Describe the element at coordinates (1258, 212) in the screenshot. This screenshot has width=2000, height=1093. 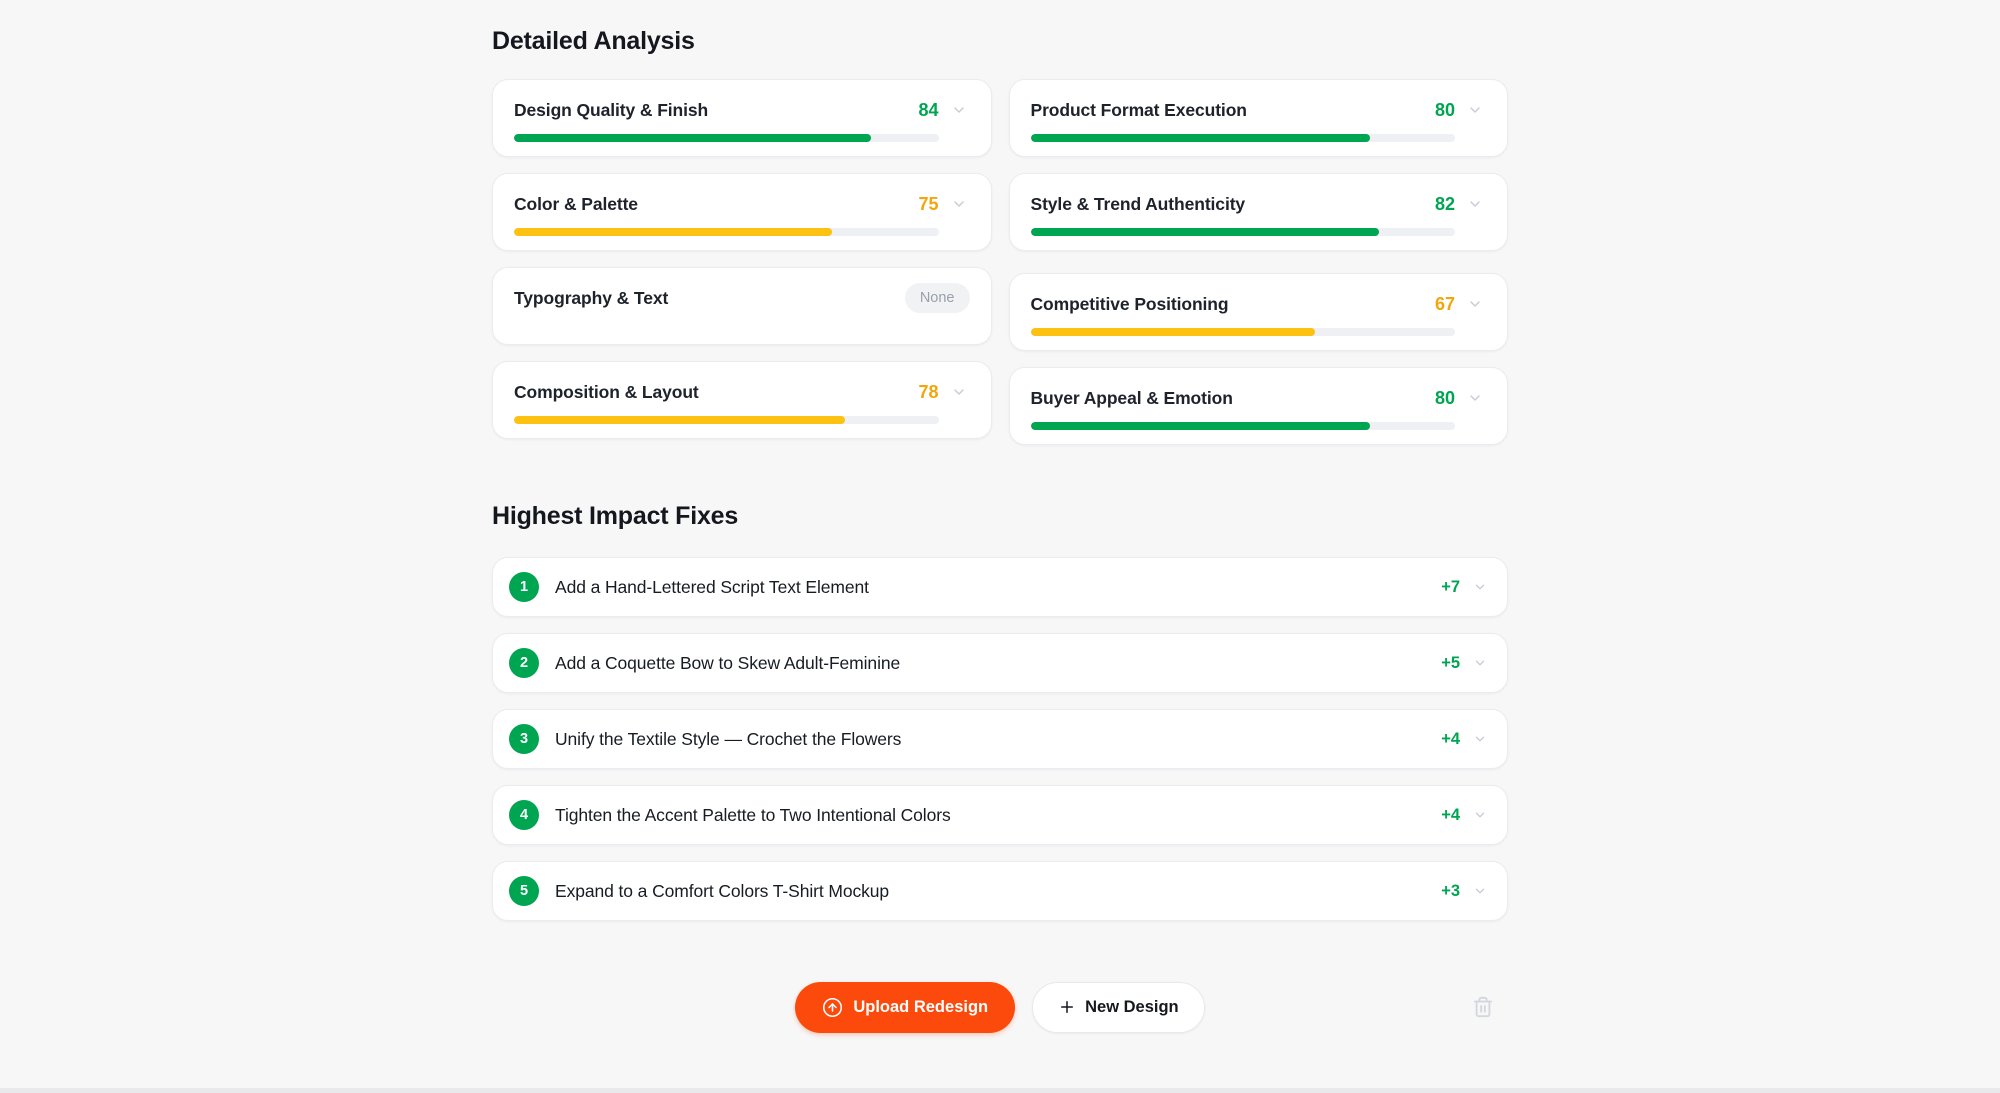
I see `score-card-style-trend: Style & Trend Authenticity 82` at that location.